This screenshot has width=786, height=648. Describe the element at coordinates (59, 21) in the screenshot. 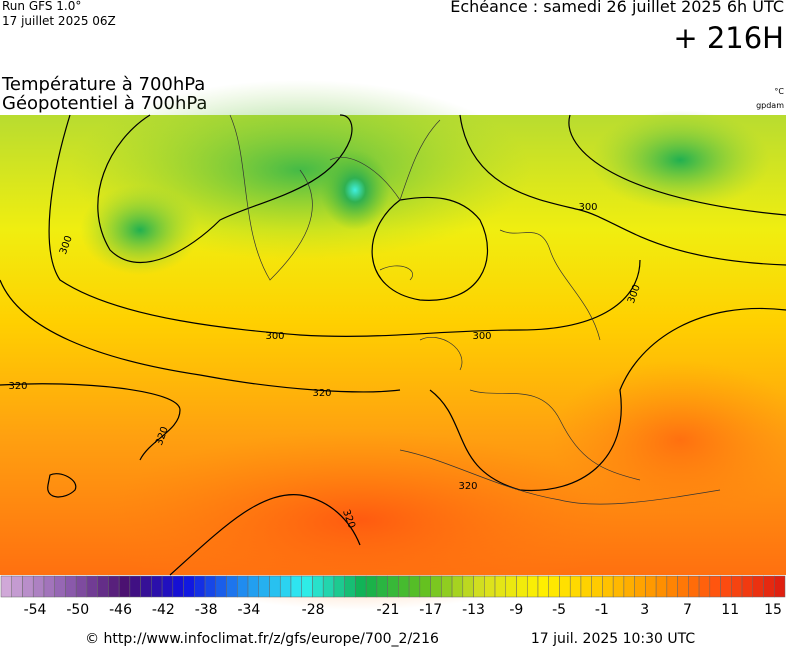

I see `run-date: 17 juillet 2025 06Z` at that location.